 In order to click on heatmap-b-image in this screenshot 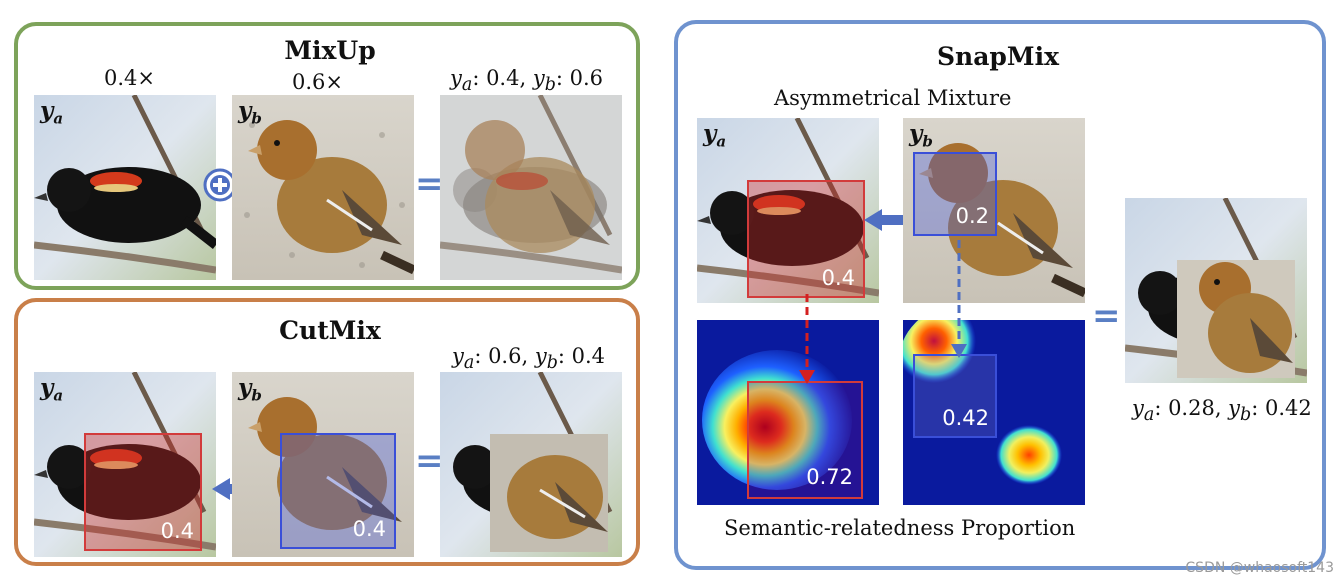, I will do `click(994, 412)`.